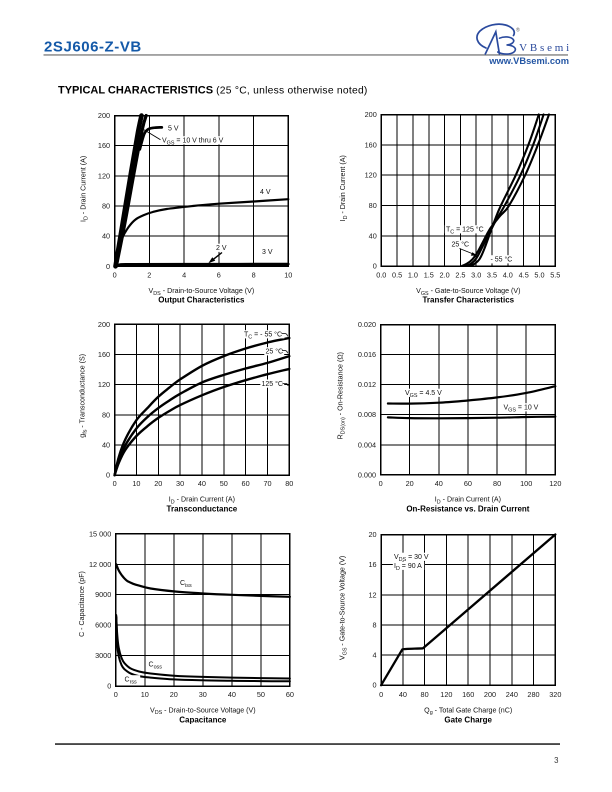 Image resolution: width=612 pixels, height=792 pixels. What do you see at coordinates (411, 558) in the screenshot?
I see `svg-text: VDS = 30 V` at bounding box center [411, 558].